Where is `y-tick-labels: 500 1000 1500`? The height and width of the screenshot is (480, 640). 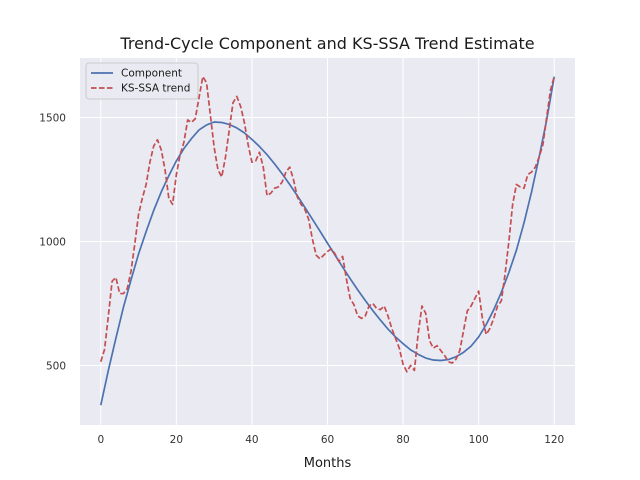
y-tick-labels: 500 1000 1500 is located at coordinates (52, 243).